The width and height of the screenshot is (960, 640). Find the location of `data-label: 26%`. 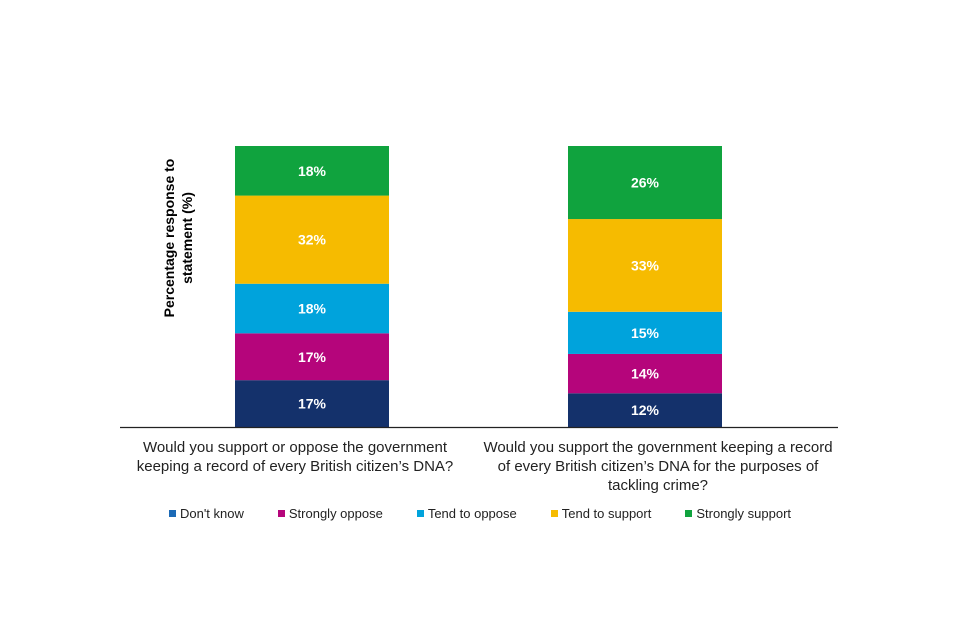

data-label: 26% is located at coordinates (645, 183).